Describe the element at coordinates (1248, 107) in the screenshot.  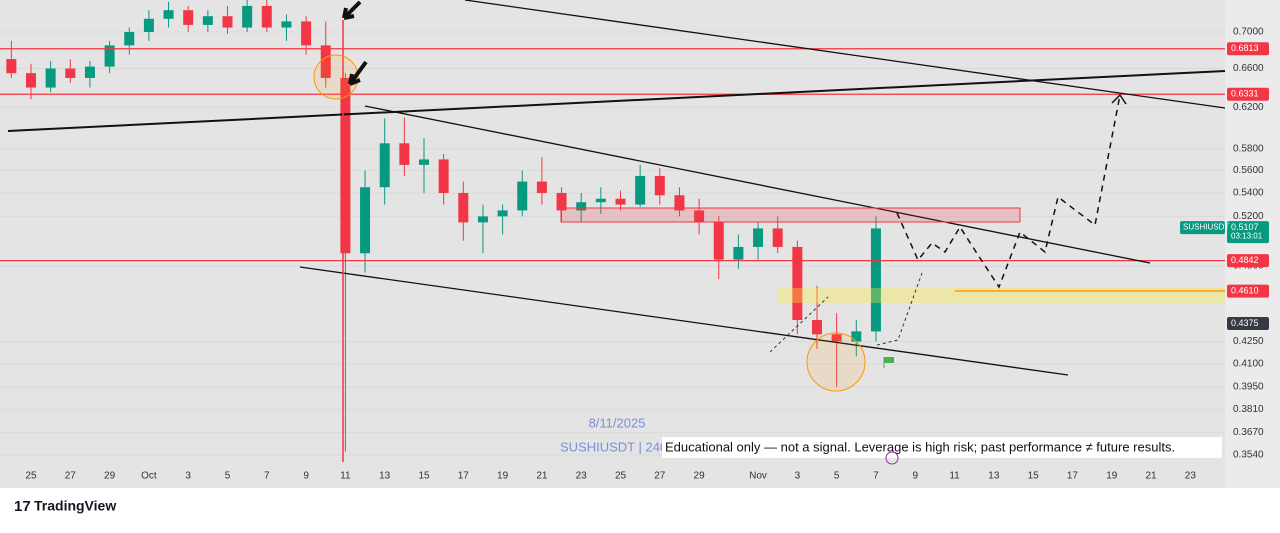
I see `y-tick-label: 0.6200` at that location.